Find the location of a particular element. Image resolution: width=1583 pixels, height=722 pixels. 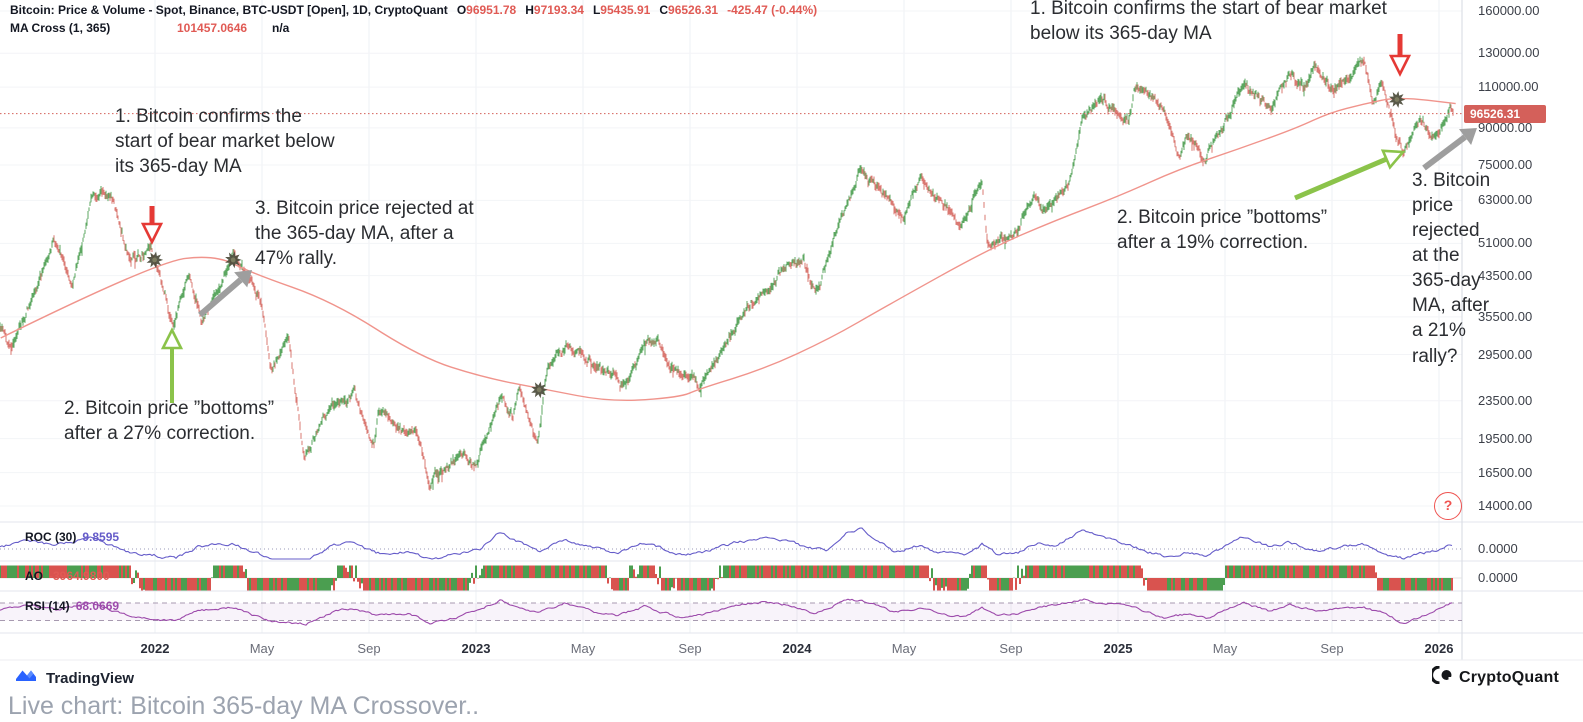

ohlc-pair: L95435.91 is located at coordinates (621, 10).